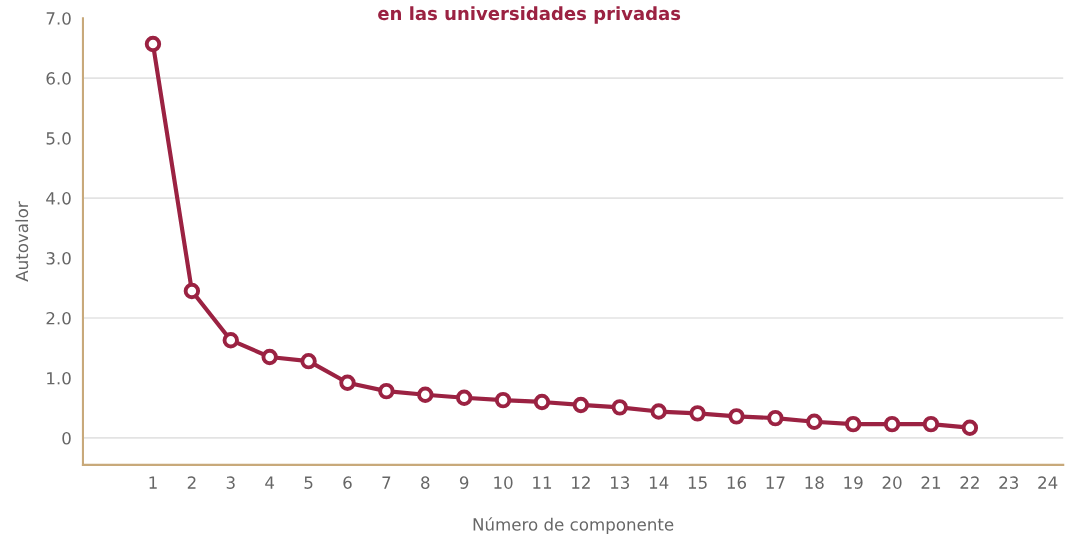 This screenshot has width=1069, height=535. Describe the element at coordinates (1048, 482) in the screenshot. I see `x-tick-label: 24` at that location.